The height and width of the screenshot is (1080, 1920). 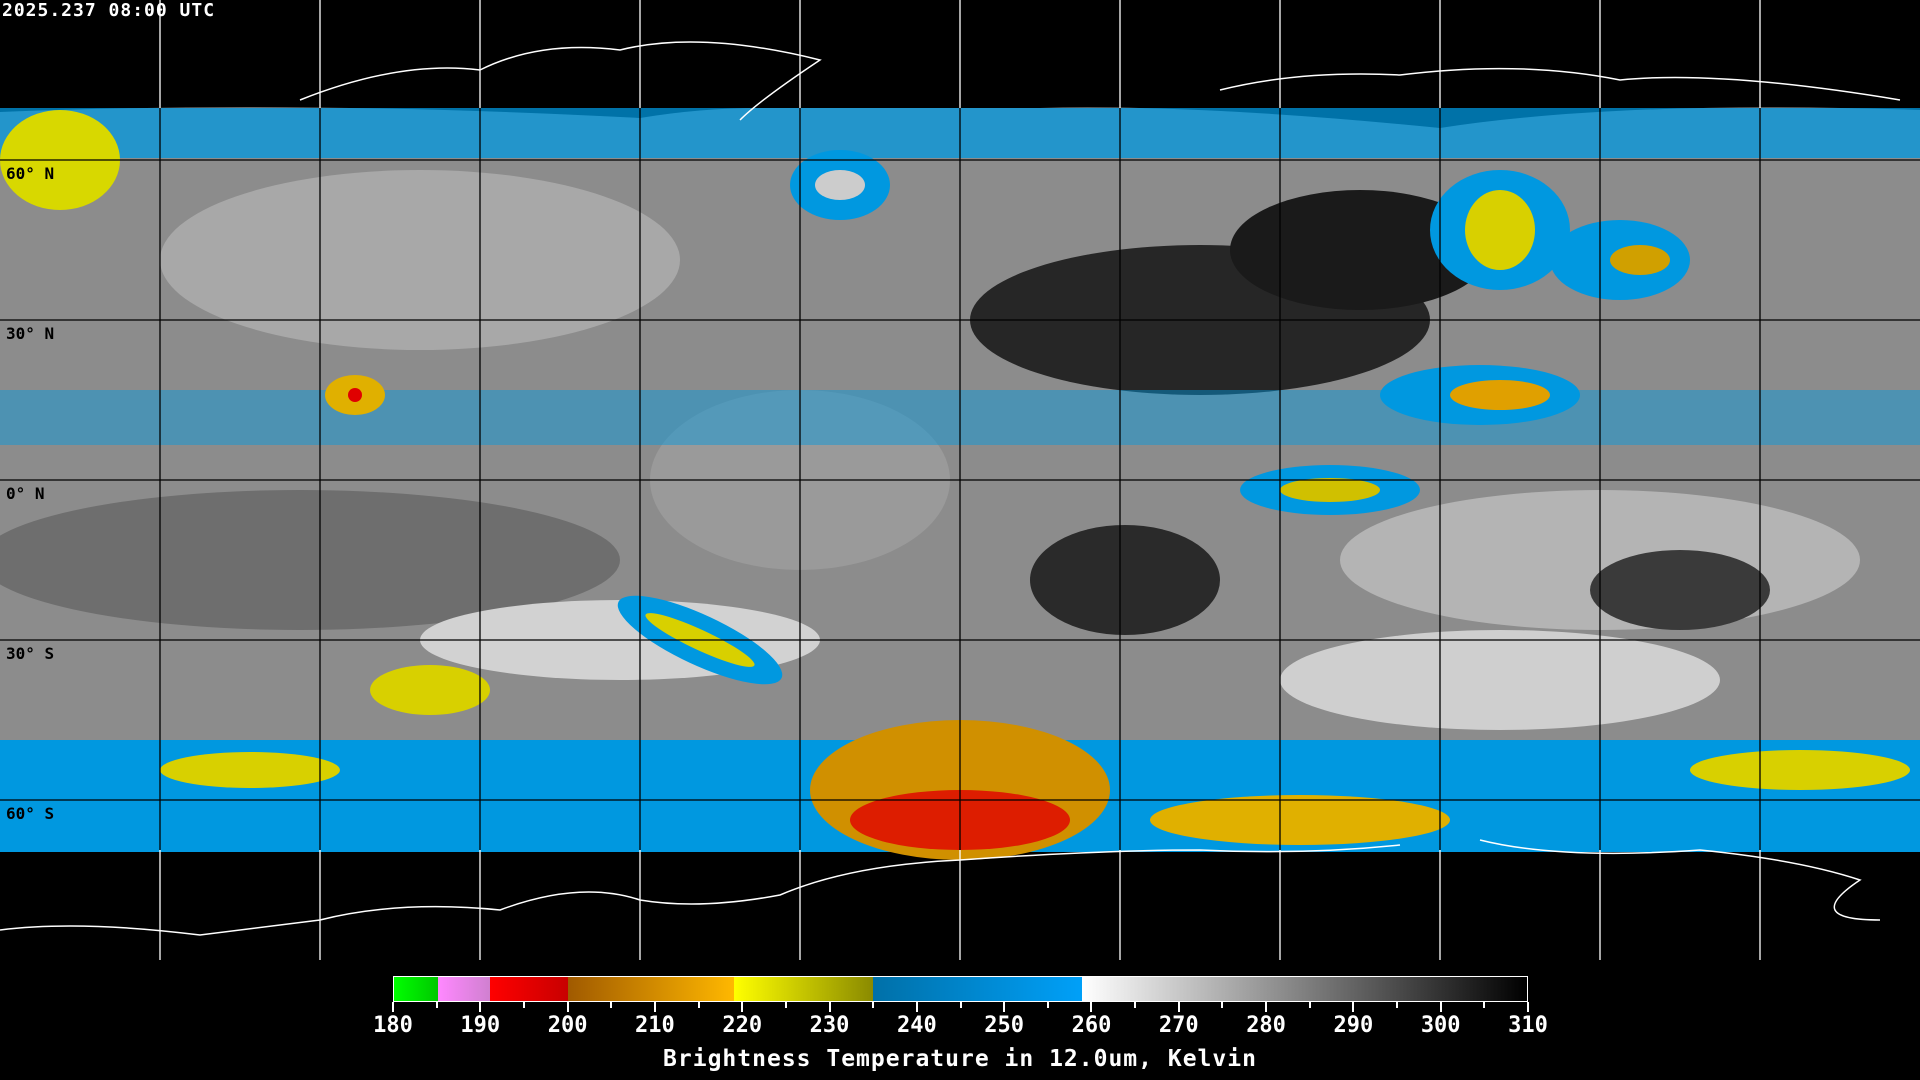 What do you see at coordinates (1528, 1025) in the screenshot?
I see `colorbar-tick-label: 310` at bounding box center [1528, 1025].